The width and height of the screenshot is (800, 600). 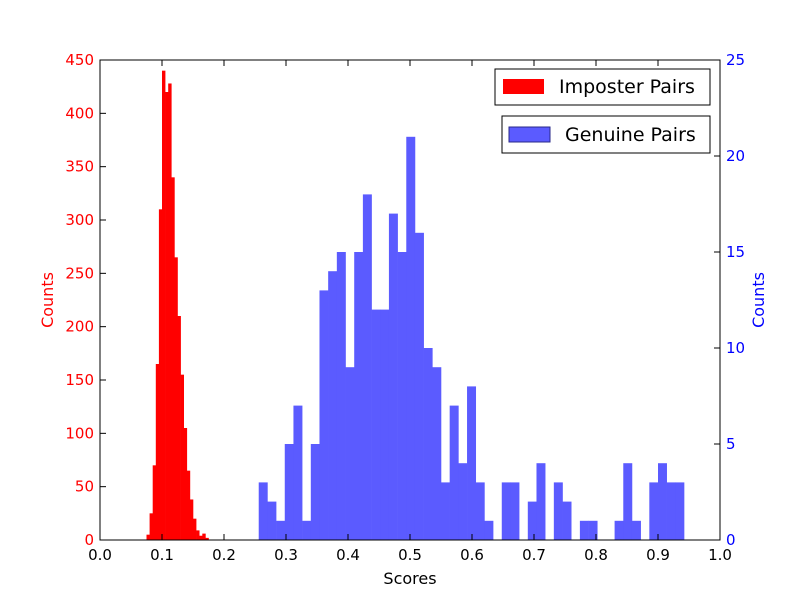 I want to click on left-y-tick-label: 300, so click(x=79, y=220).